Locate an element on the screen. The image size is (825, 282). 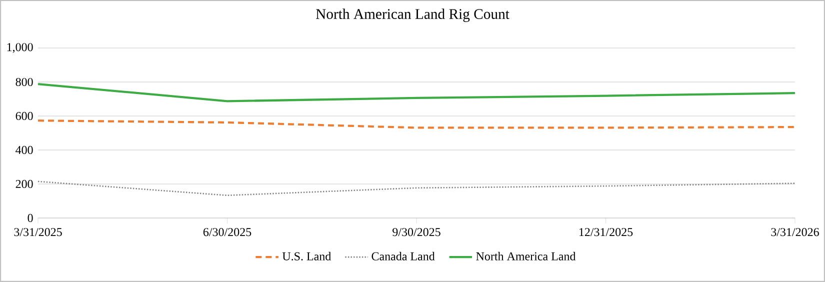
legend-label: U.S. Land is located at coordinates (307, 256).